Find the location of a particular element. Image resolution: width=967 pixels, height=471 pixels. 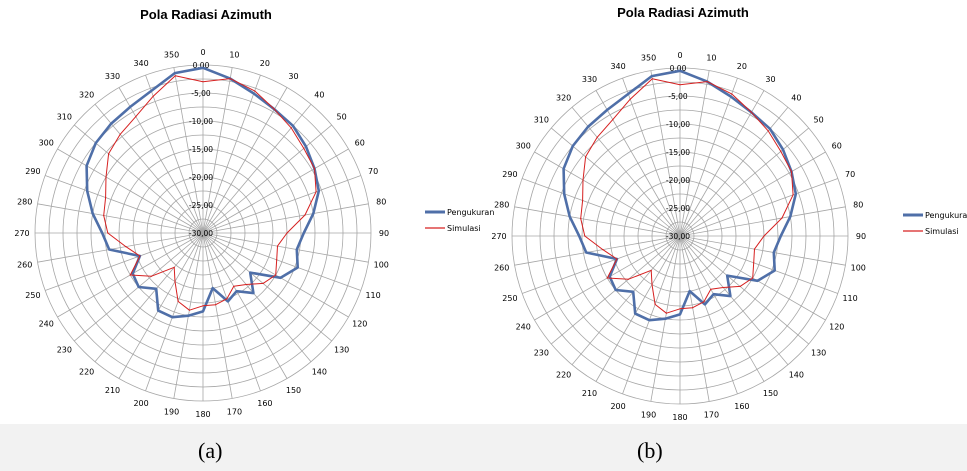

radial-tick-label: -10,00 is located at coordinates (678, 124).